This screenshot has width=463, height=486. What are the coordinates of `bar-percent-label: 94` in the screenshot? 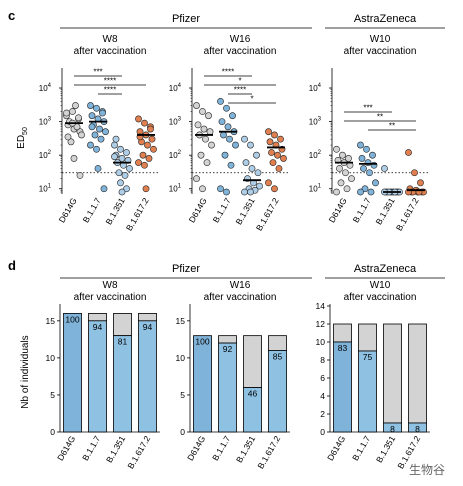 It's located at (98, 327).